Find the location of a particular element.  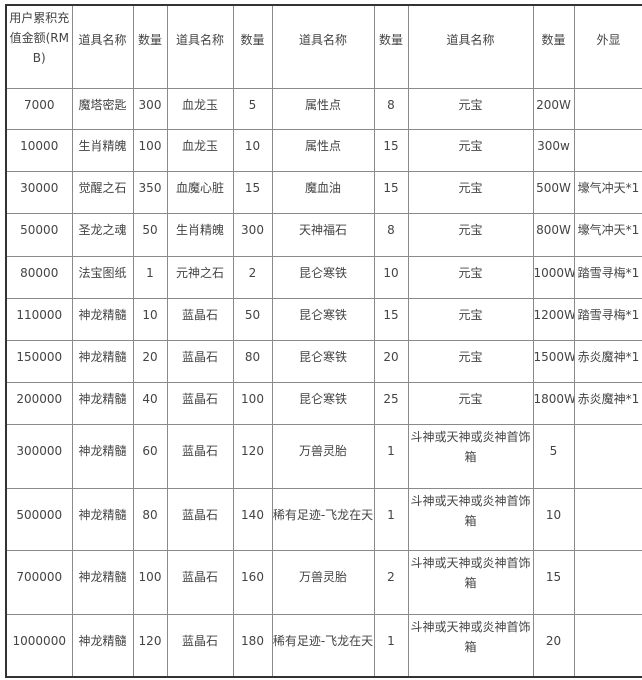

cell-item3-name: 天神福石 is located at coordinates (323, 234).